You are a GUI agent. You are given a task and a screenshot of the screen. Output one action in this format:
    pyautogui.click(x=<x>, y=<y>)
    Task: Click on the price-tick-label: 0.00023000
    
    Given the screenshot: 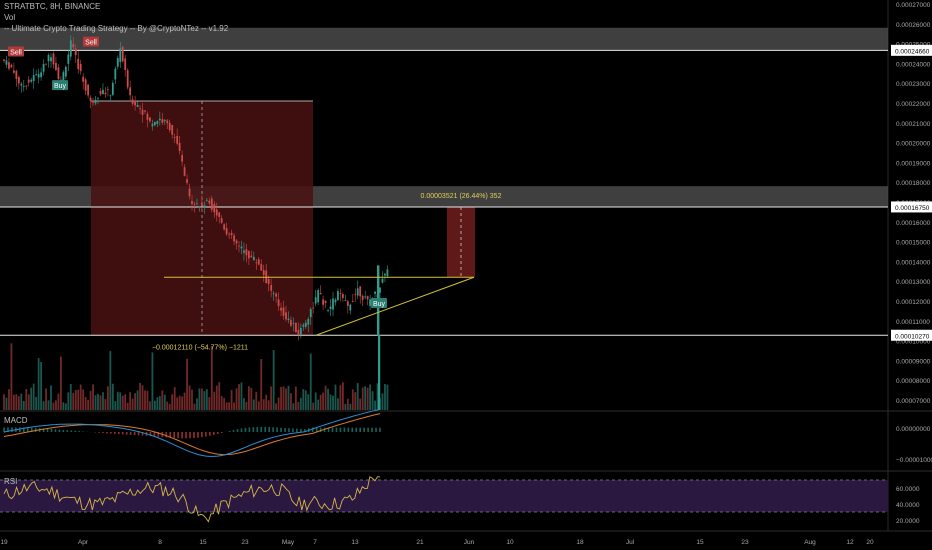 What is the action you would take?
    pyautogui.click(x=913, y=84)
    